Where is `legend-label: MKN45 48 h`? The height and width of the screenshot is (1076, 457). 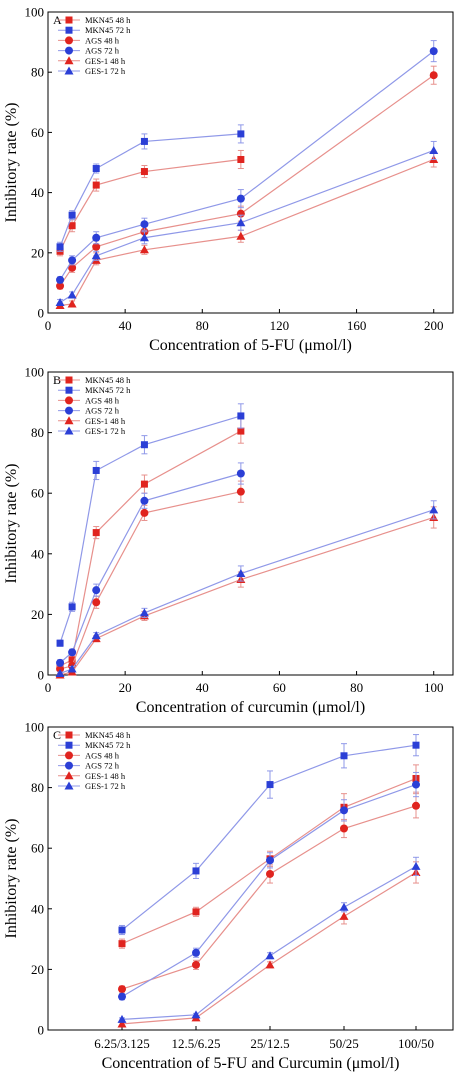
legend-label: MKN45 48 h is located at coordinates (108, 20).